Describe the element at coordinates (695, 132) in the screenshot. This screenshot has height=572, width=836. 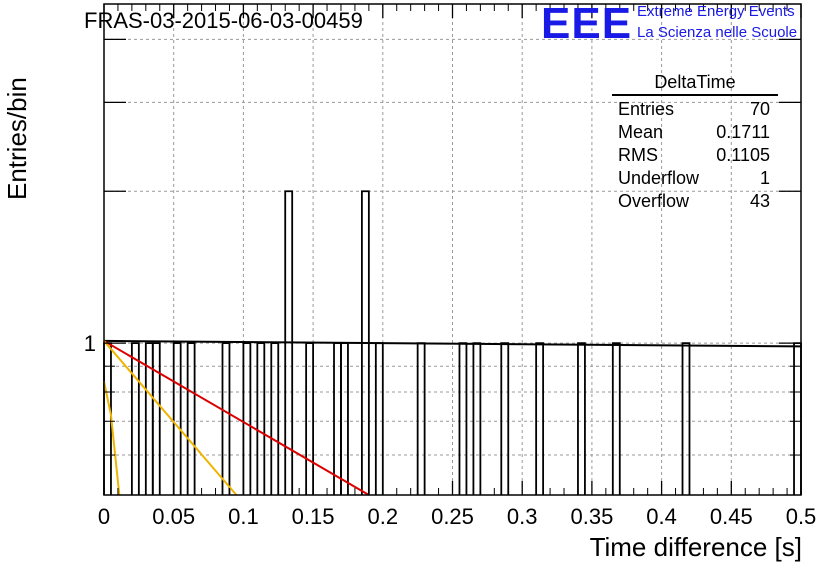
I see `stats-row-mean: Mean 0.1711` at that location.